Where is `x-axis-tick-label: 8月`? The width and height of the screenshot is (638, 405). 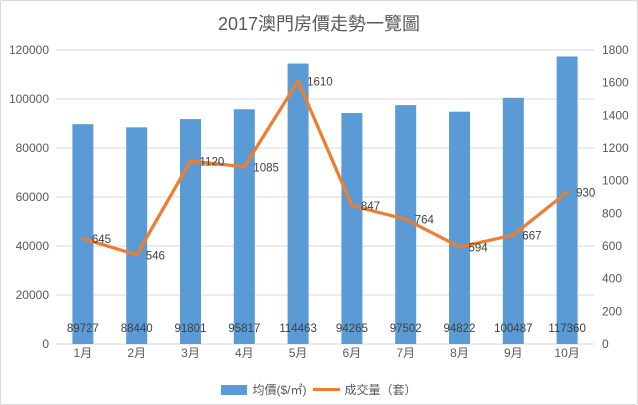
x-axis-tick-label: 8月 is located at coordinates (459, 353).